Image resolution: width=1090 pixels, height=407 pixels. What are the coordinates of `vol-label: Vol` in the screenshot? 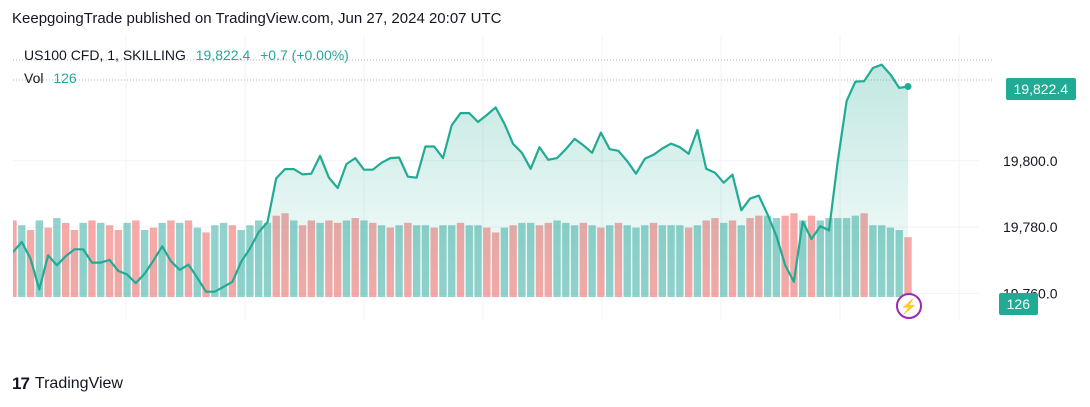 It's located at (34, 78).